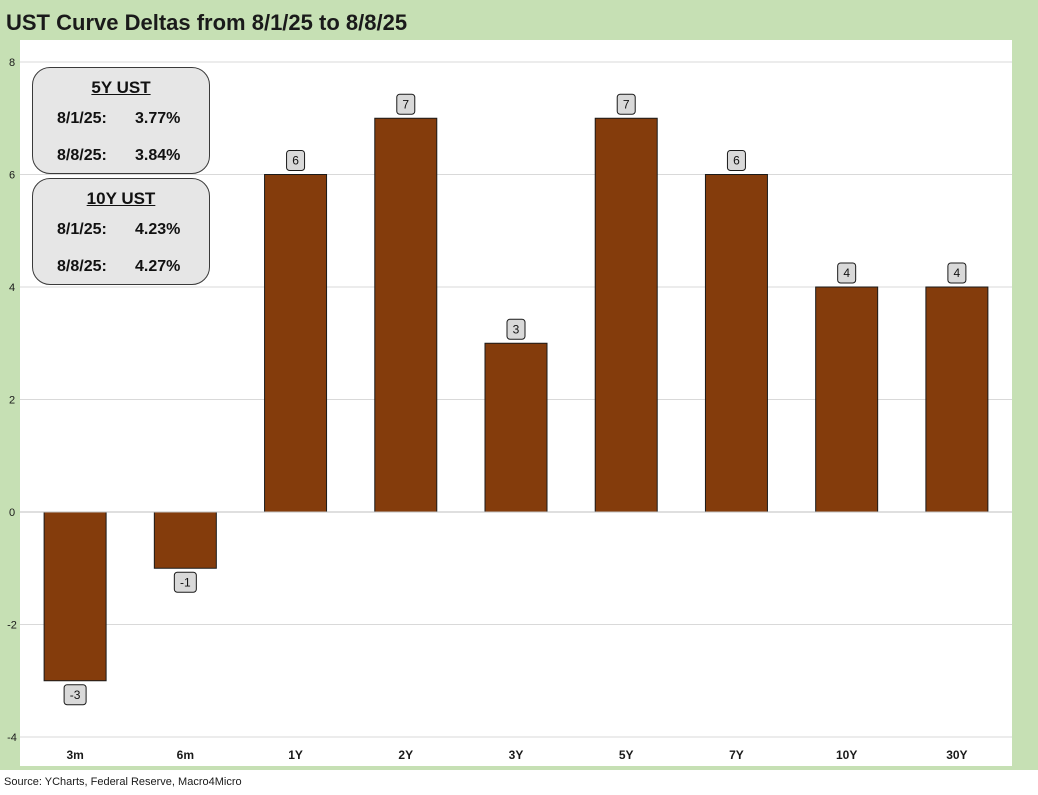 The height and width of the screenshot is (795, 1038). I want to click on info-box-row: 8/8/25: 3.84%, so click(118, 156).